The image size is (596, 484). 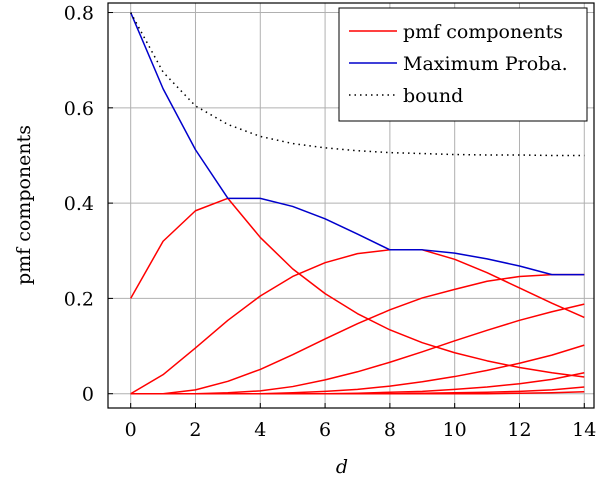 I want to click on y-tick-label: 0.8, so click(x=79, y=14).